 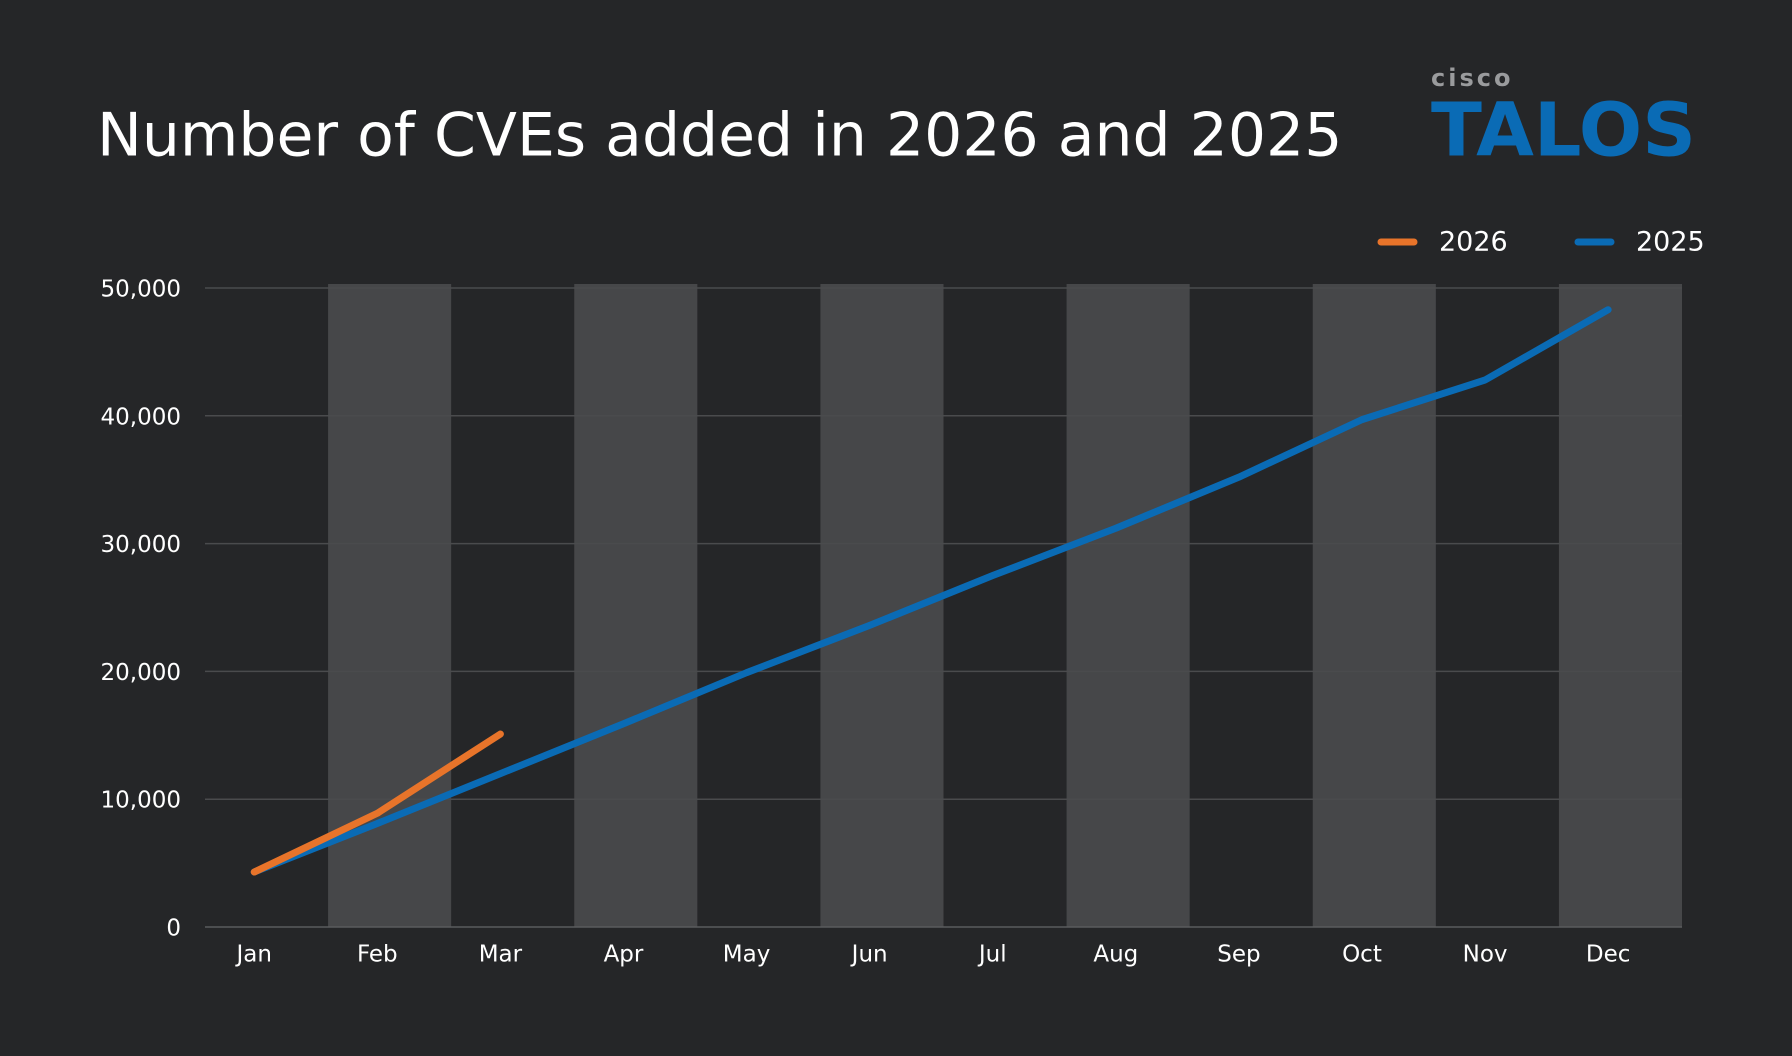 I want to click on x-tick-label: Sep, so click(x=1238, y=955).